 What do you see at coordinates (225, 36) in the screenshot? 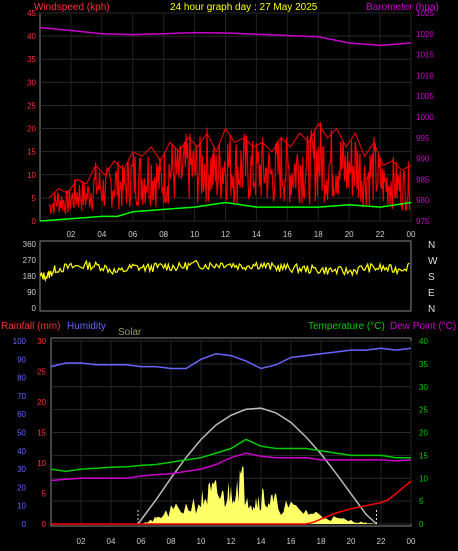
I see `barometer-line` at bounding box center [225, 36].